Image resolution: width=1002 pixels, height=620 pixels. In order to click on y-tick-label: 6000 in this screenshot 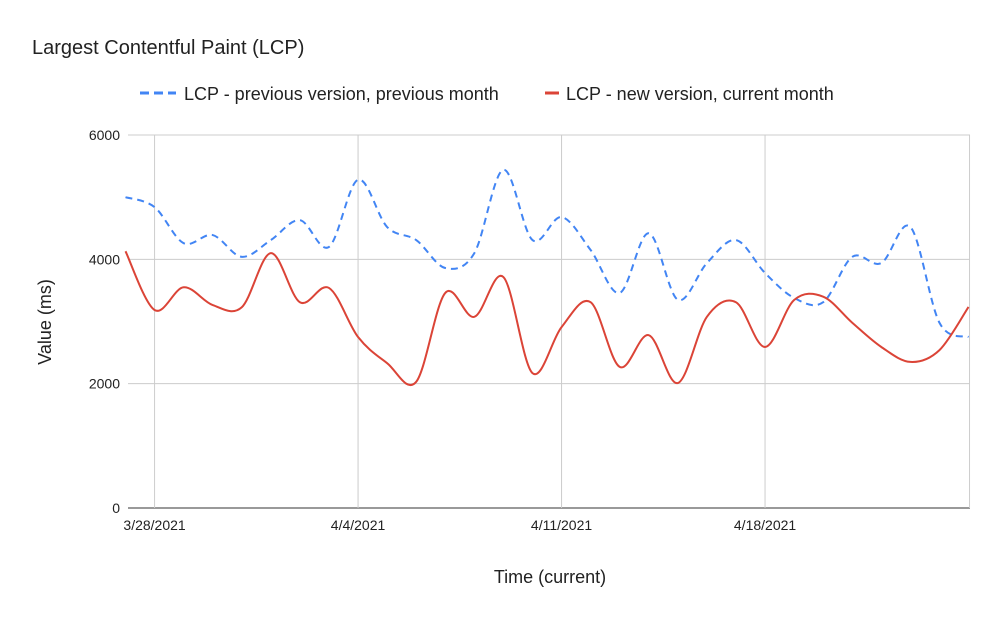, I will do `click(104, 135)`.